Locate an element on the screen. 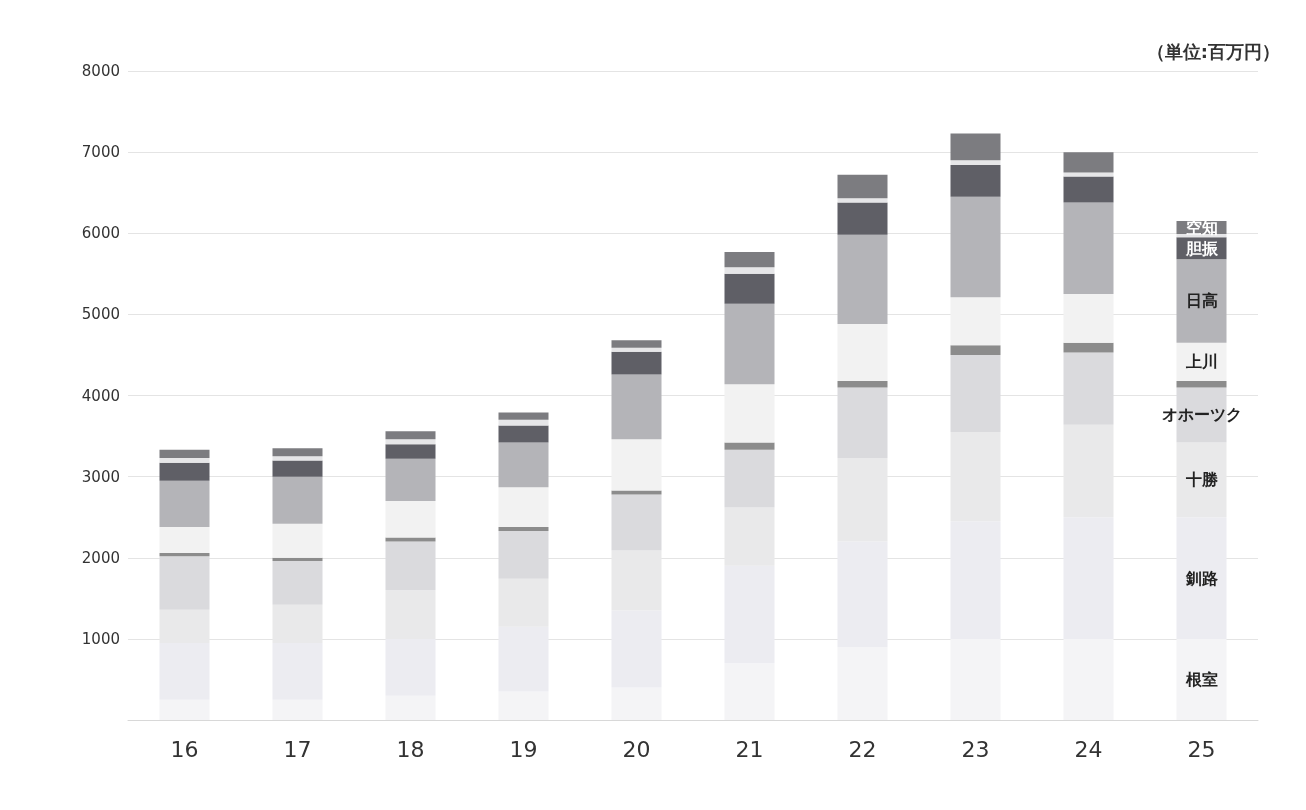  series-label: 上川 is located at coordinates (1201, 362).